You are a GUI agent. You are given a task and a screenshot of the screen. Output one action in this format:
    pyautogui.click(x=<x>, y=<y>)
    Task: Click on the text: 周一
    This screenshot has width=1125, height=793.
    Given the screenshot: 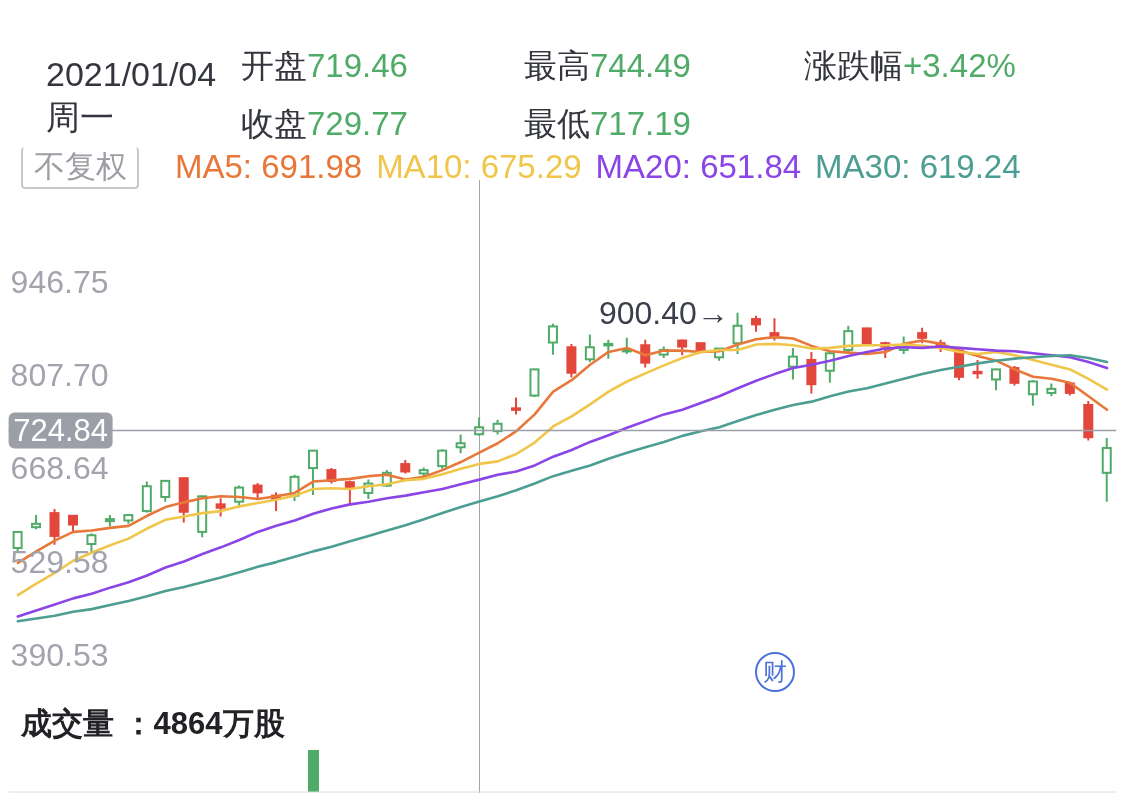 What is the action you would take?
    pyautogui.click(x=80, y=117)
    